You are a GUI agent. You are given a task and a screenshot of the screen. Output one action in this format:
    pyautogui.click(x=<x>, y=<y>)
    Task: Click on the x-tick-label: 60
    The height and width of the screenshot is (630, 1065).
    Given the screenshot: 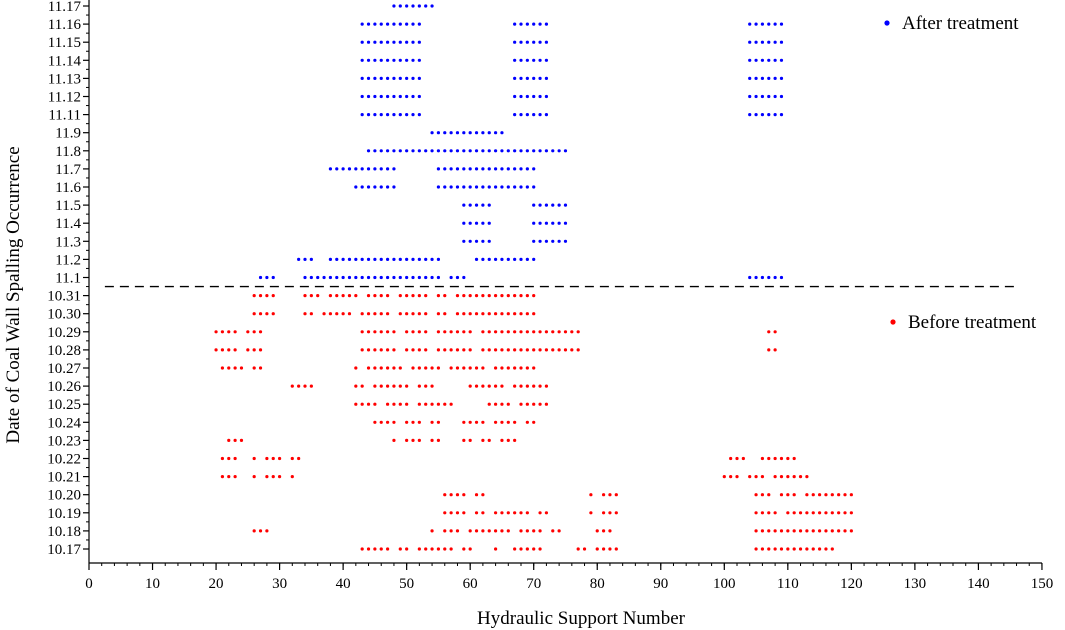 What is the action you would take?
    pyautogui.click(x=470, y=584)
    